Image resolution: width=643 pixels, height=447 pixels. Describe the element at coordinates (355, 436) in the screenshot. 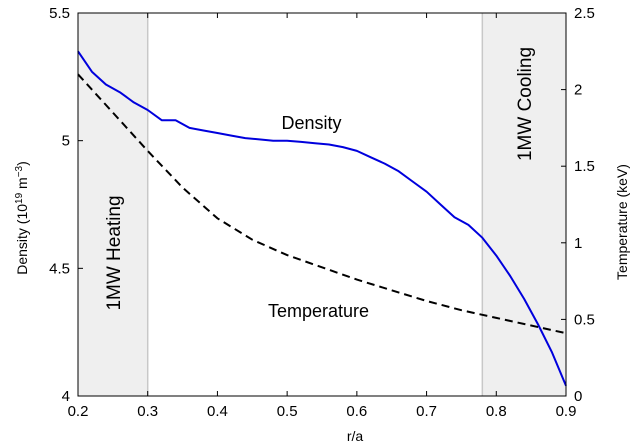

I see `x-axis-label: r/a` at that location.